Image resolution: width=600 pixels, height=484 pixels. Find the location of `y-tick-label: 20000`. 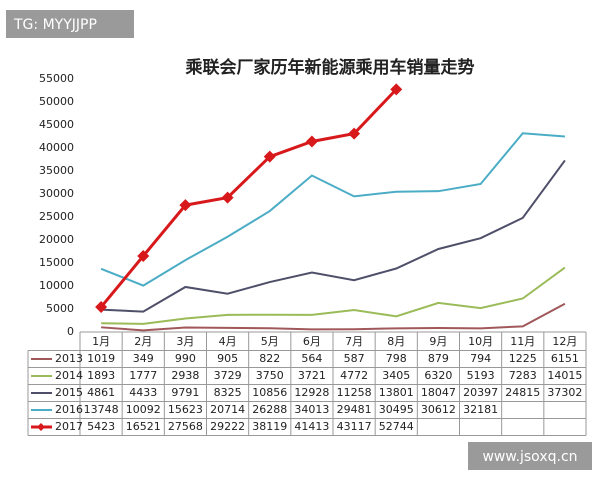

y-tick-label: 20000 is located at coordinates (56, 239).